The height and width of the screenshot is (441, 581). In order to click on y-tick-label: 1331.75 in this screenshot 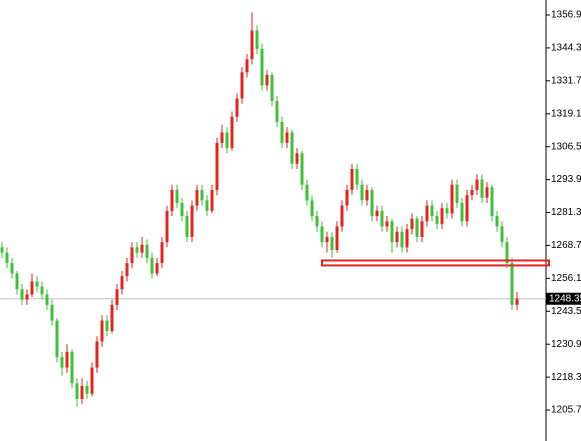, I will do `click(566, 80)`.